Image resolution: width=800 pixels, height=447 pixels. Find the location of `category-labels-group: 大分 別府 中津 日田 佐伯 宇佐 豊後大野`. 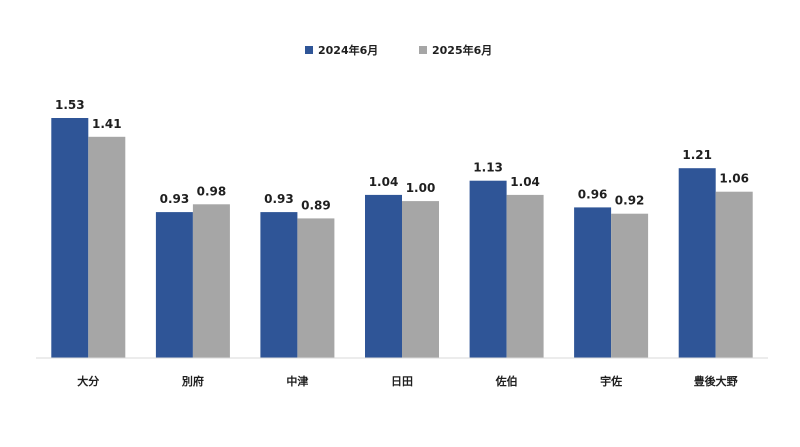

category-labels-group: 大分 別府 中津 日田 佐伯 宇佐 豊後大野 is located at coordinates (407, 381).